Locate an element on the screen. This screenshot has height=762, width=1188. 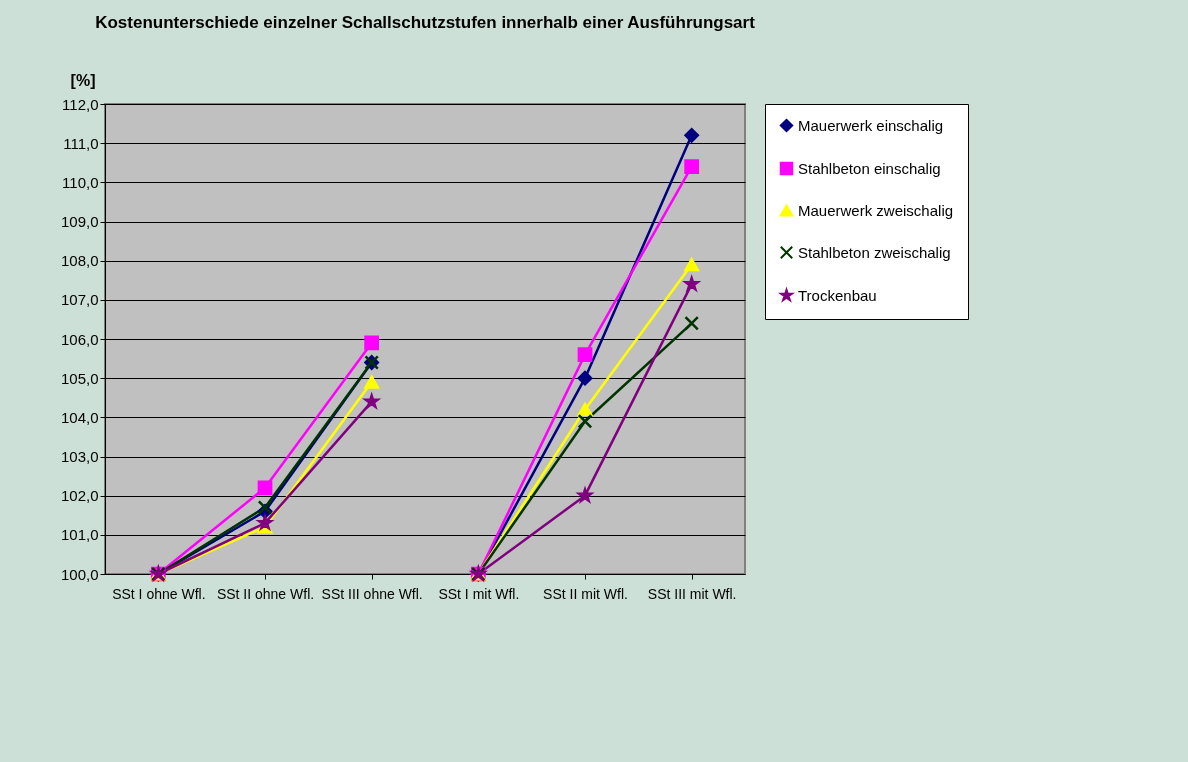
x-tick-label: SSt I ohne Wfl. is located at coordinates (159, 593).